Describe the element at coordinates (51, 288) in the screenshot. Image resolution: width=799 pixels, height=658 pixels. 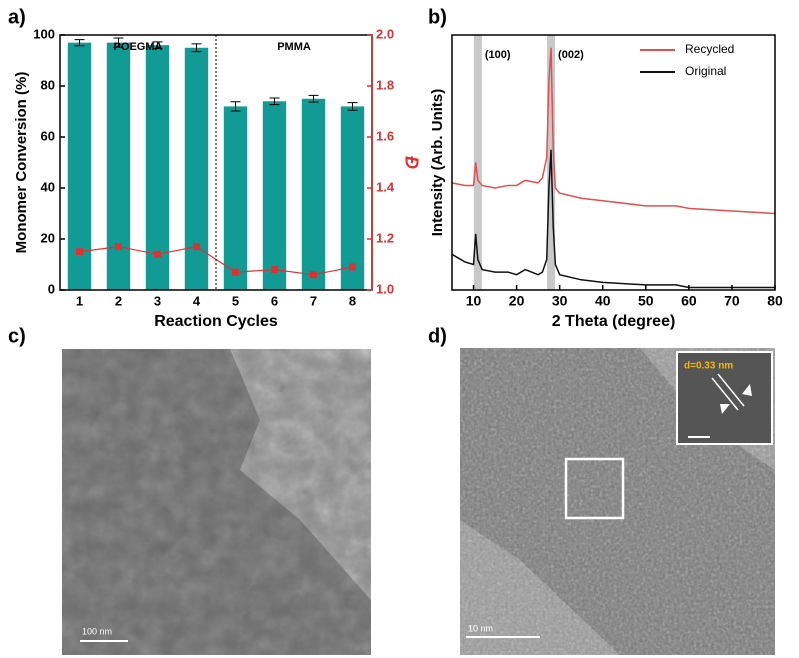
I see `y-tick-label: 0` at that location.